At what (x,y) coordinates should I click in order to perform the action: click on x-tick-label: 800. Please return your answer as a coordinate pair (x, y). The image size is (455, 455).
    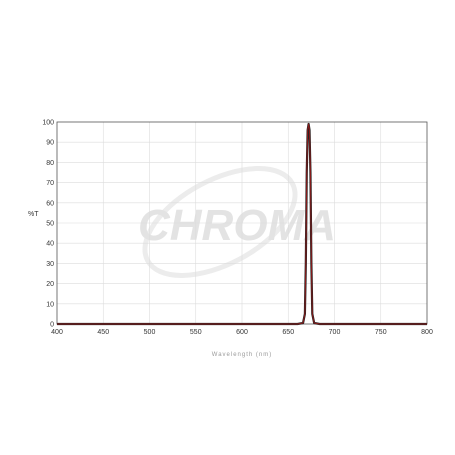
    Looking at the image, I should click on (427, 332).